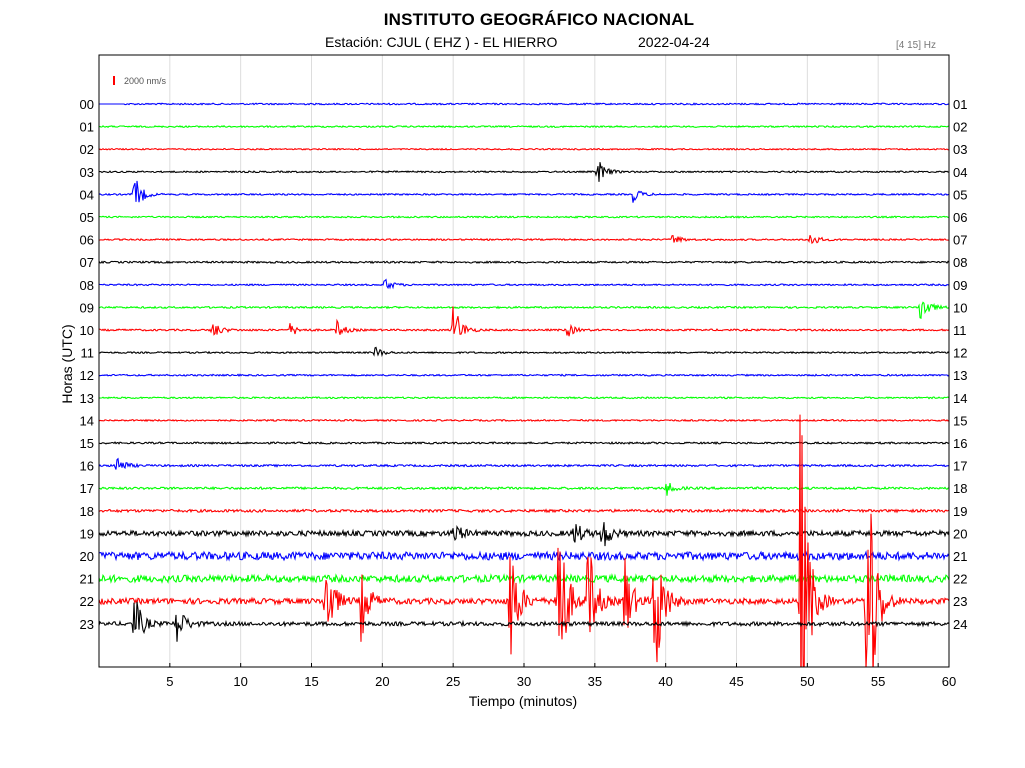 This screenshot has width=1025, height=768. What do you see at coordinates (960, 601) in the screenshot?
I see `hour-label-right-23: 23` at bounding box center [960, 601].